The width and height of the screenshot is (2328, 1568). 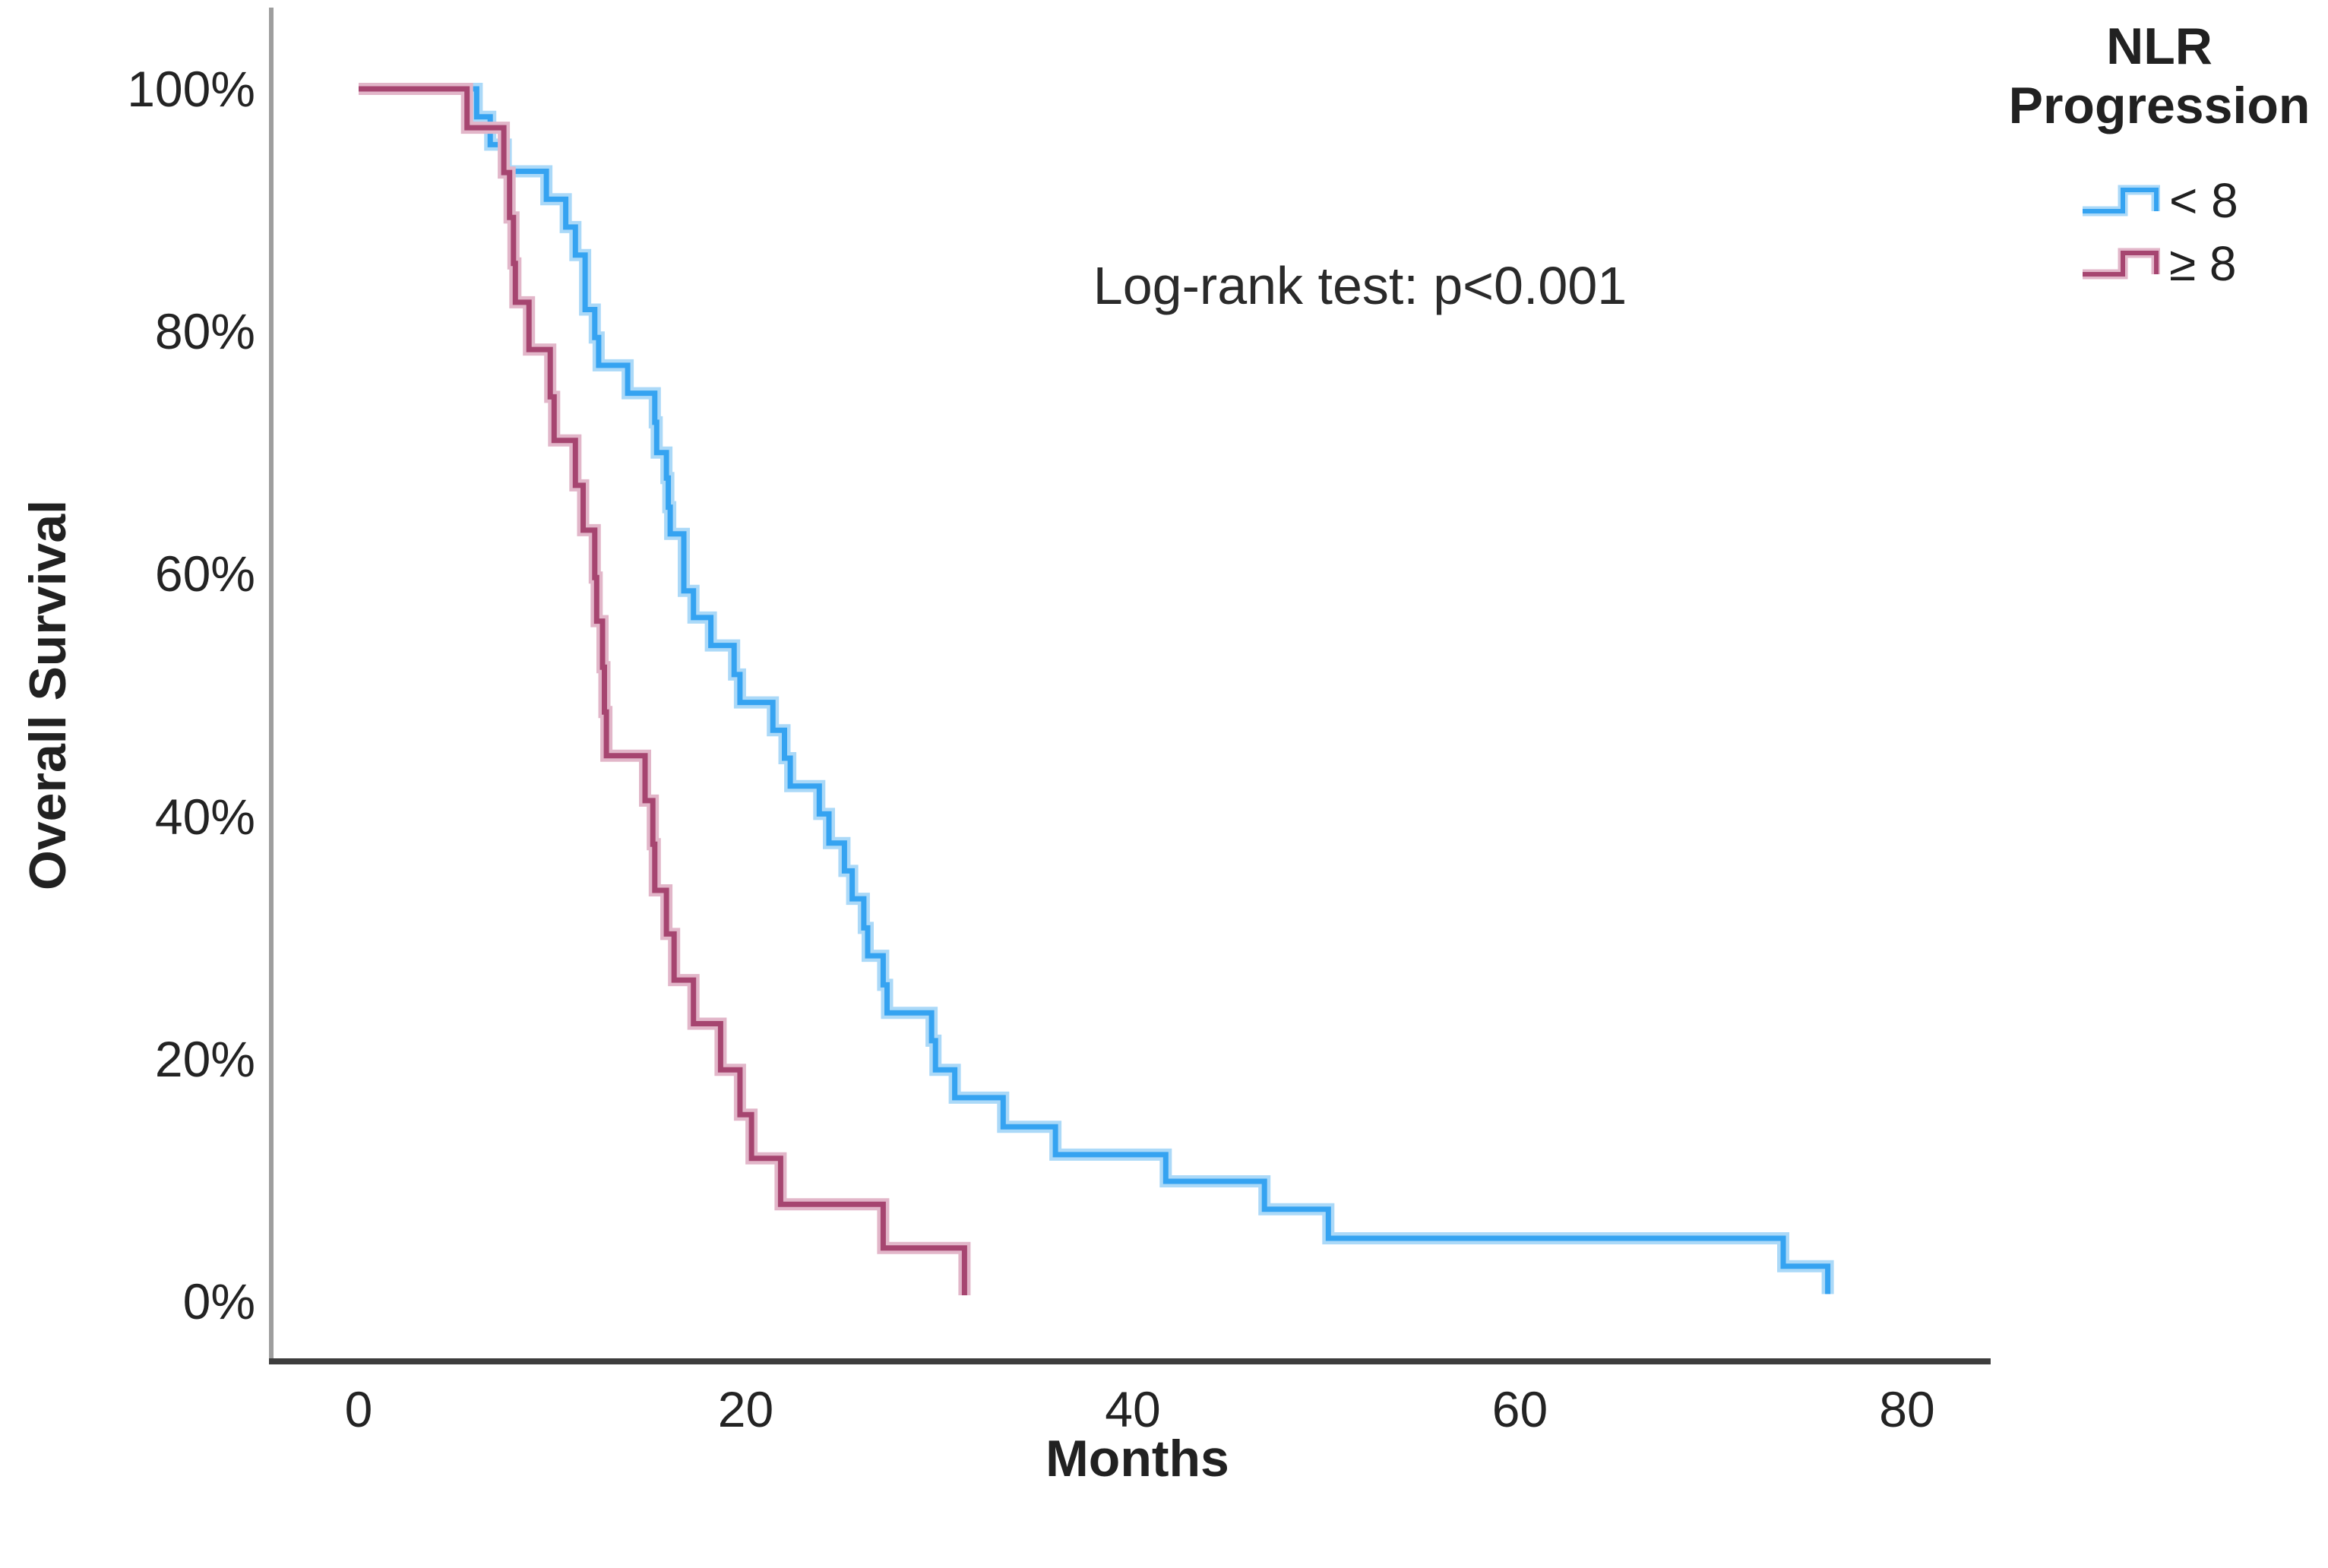 I want to click on x-tick-label-60: 60, so click(x=1519, y=1409).